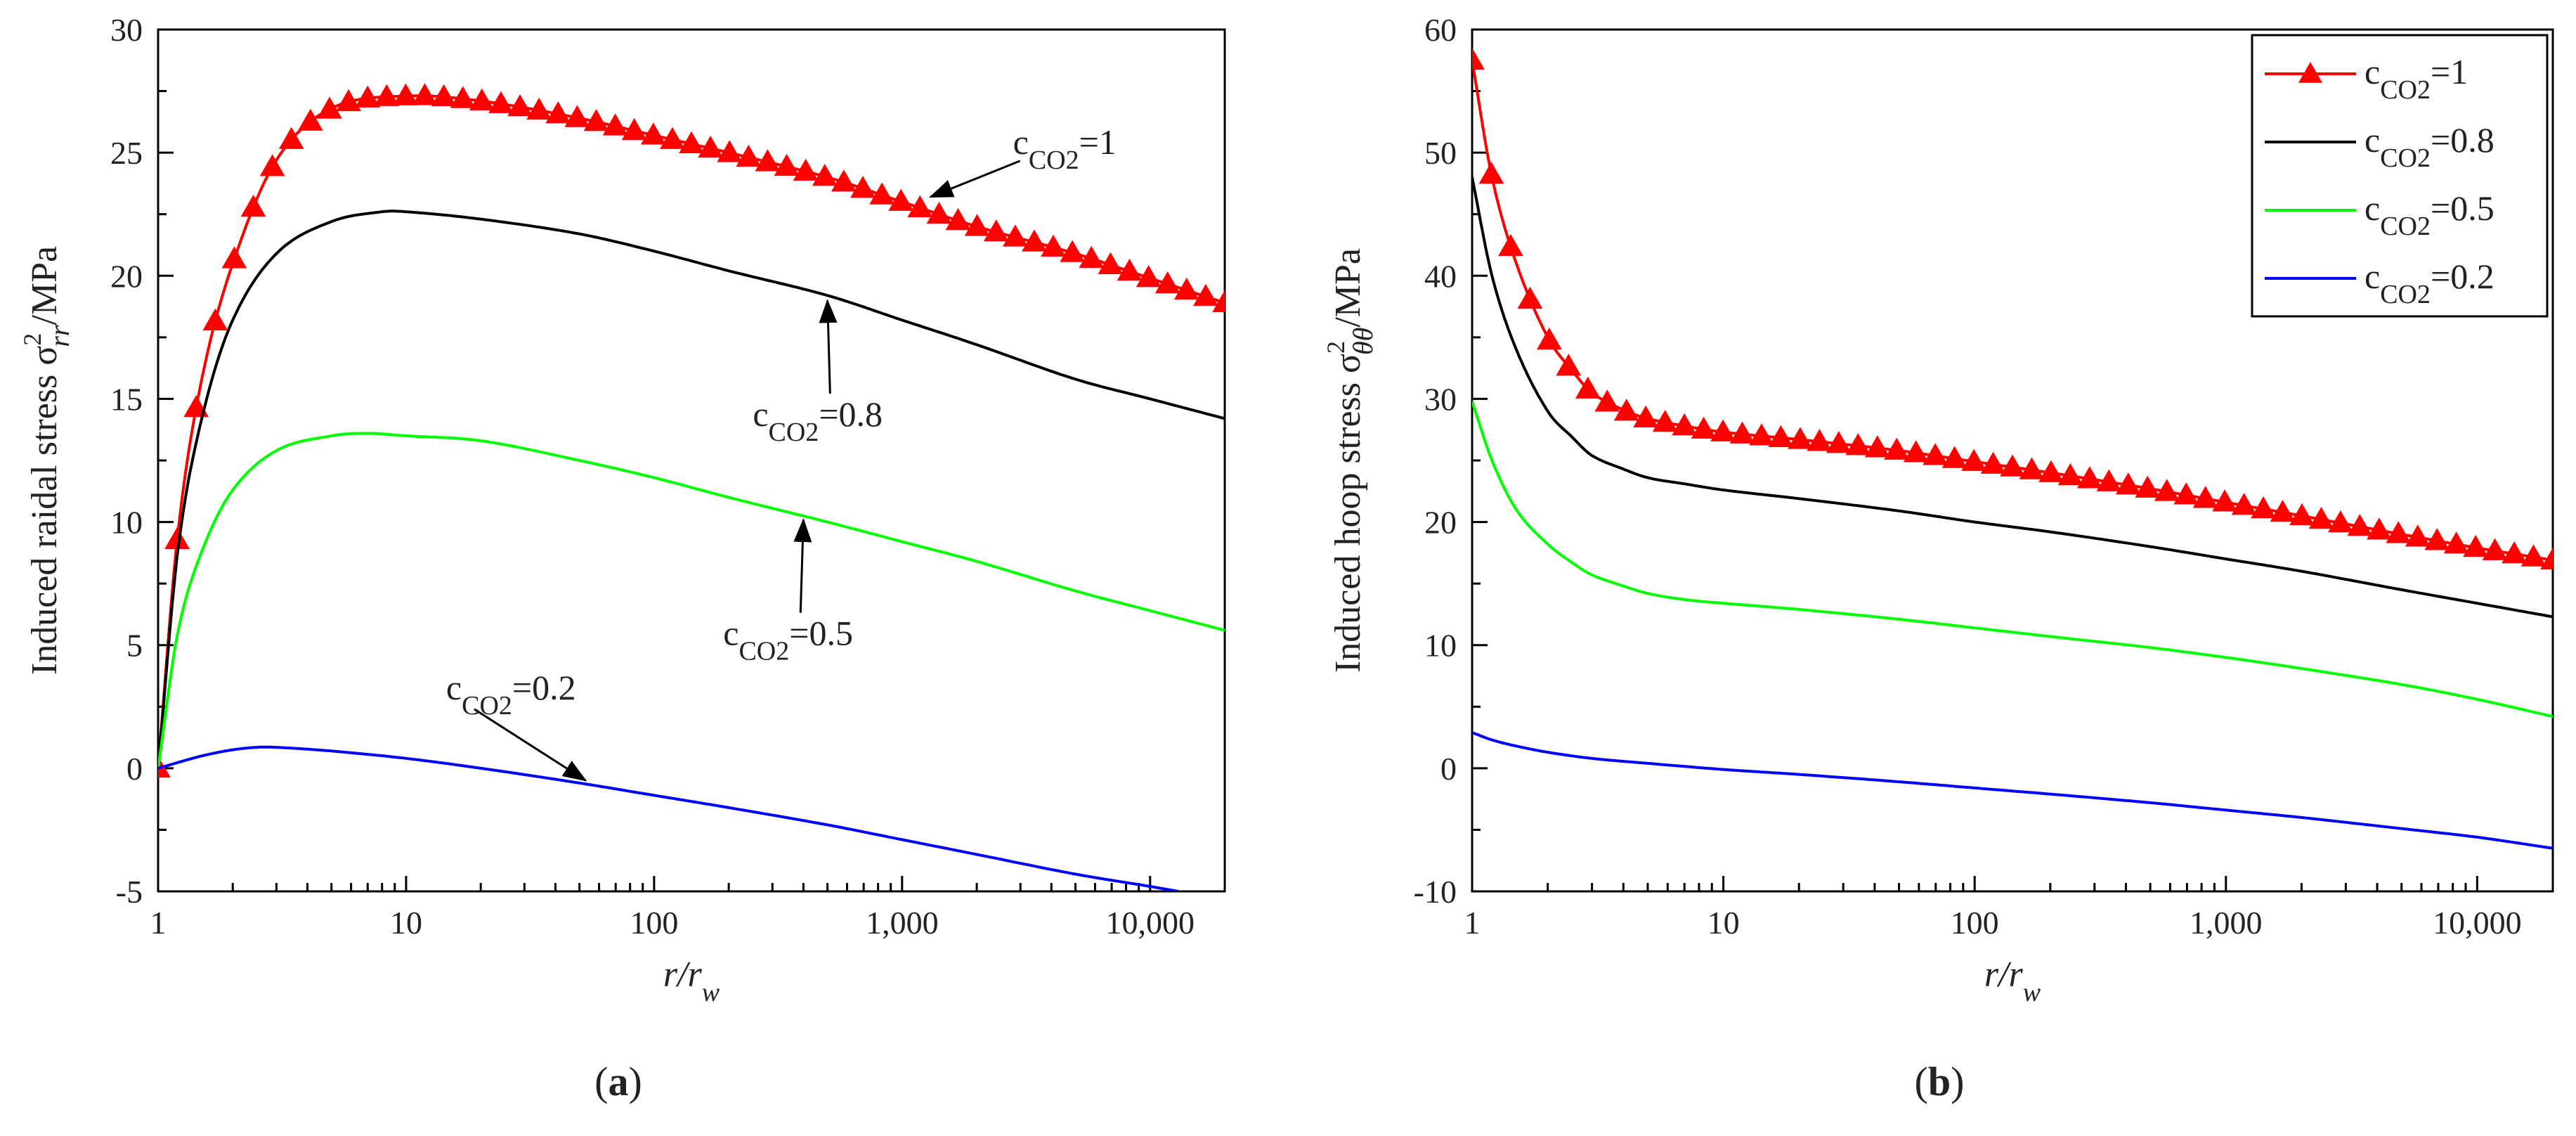 The image size is (2576, 1136). What do you see at coordinates (126, 399) in the screenshot?
I see `y-tick-label: 15` at bounding box center [126, 399].